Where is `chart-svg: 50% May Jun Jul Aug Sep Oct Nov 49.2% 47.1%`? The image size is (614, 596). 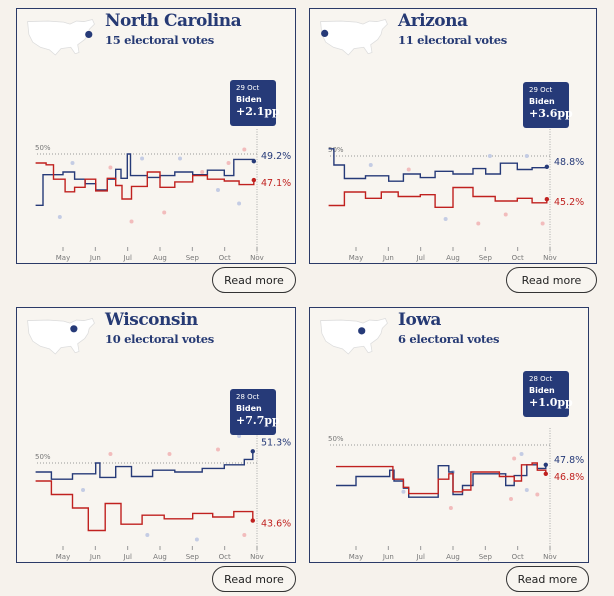
chart-svg: 50% May Jun Jul Aug Sep Oct Nov 49.2% 47.1% is located at coordinates (163, 195).